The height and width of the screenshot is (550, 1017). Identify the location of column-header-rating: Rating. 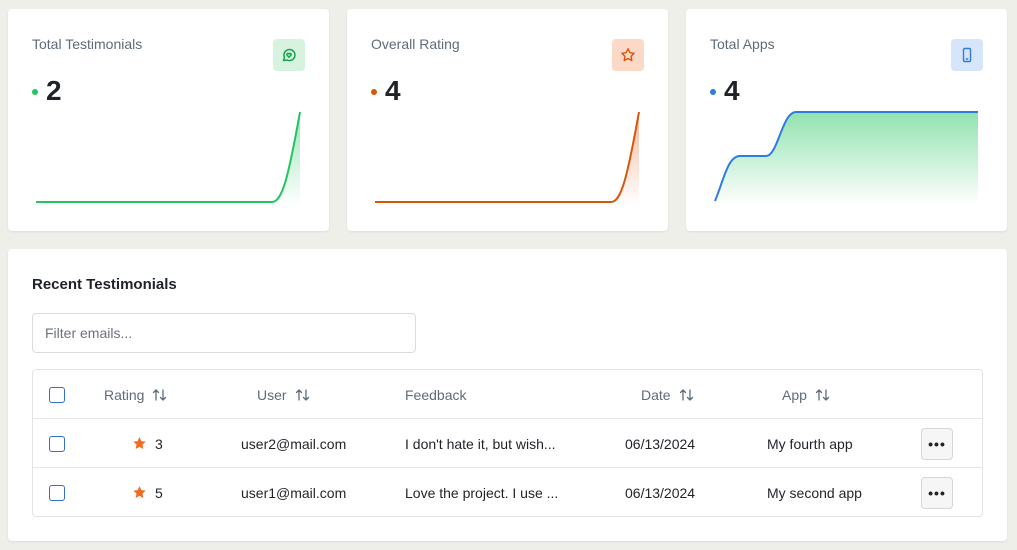
(136, 394).